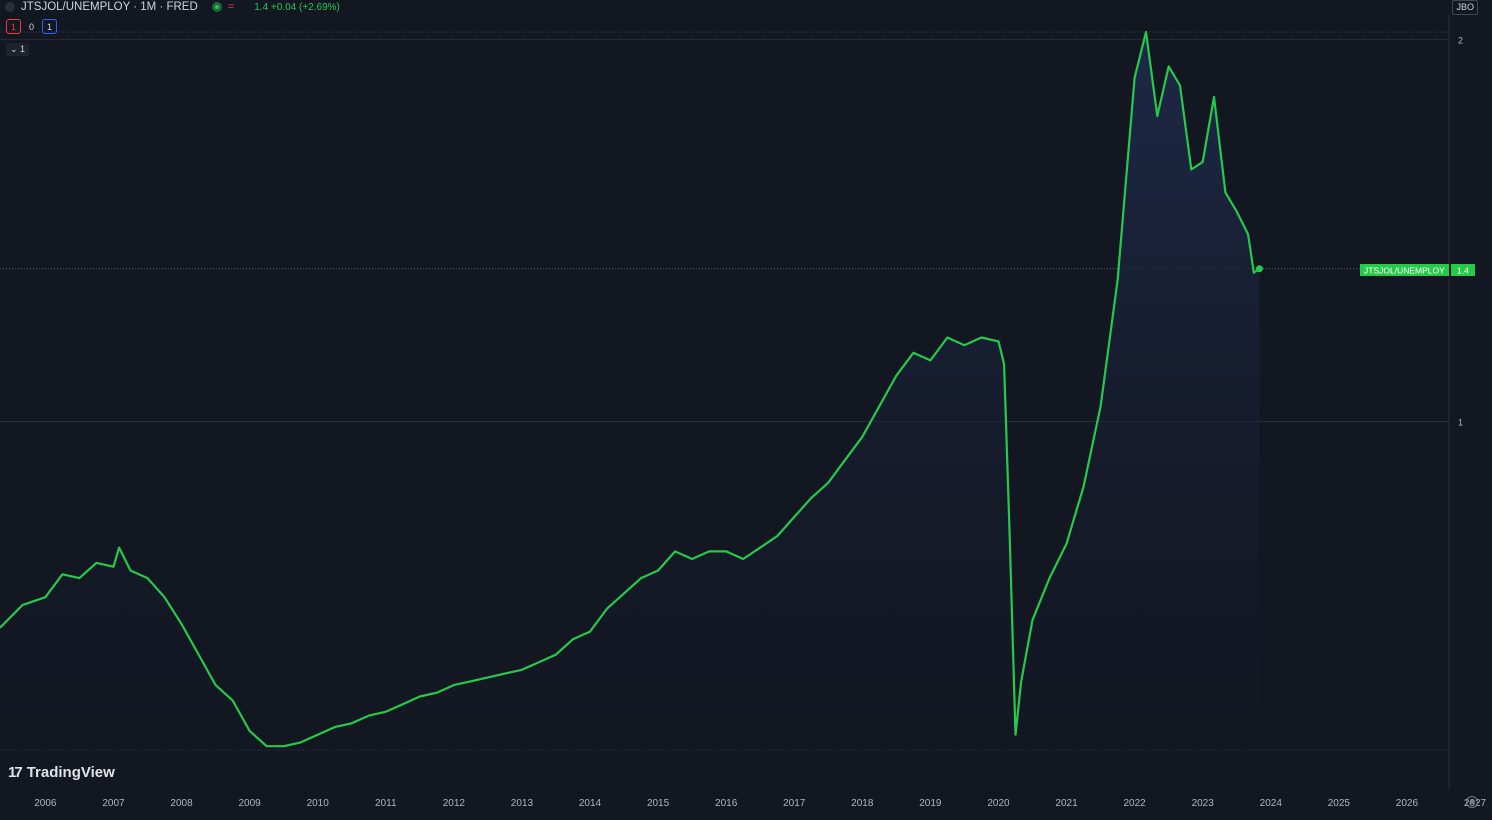 The height and width of the screenshot is (820, 1492). Describe the element at coordinates (454, 803) in the screenshot. I see `x-tick-2012: 2012` at that location.